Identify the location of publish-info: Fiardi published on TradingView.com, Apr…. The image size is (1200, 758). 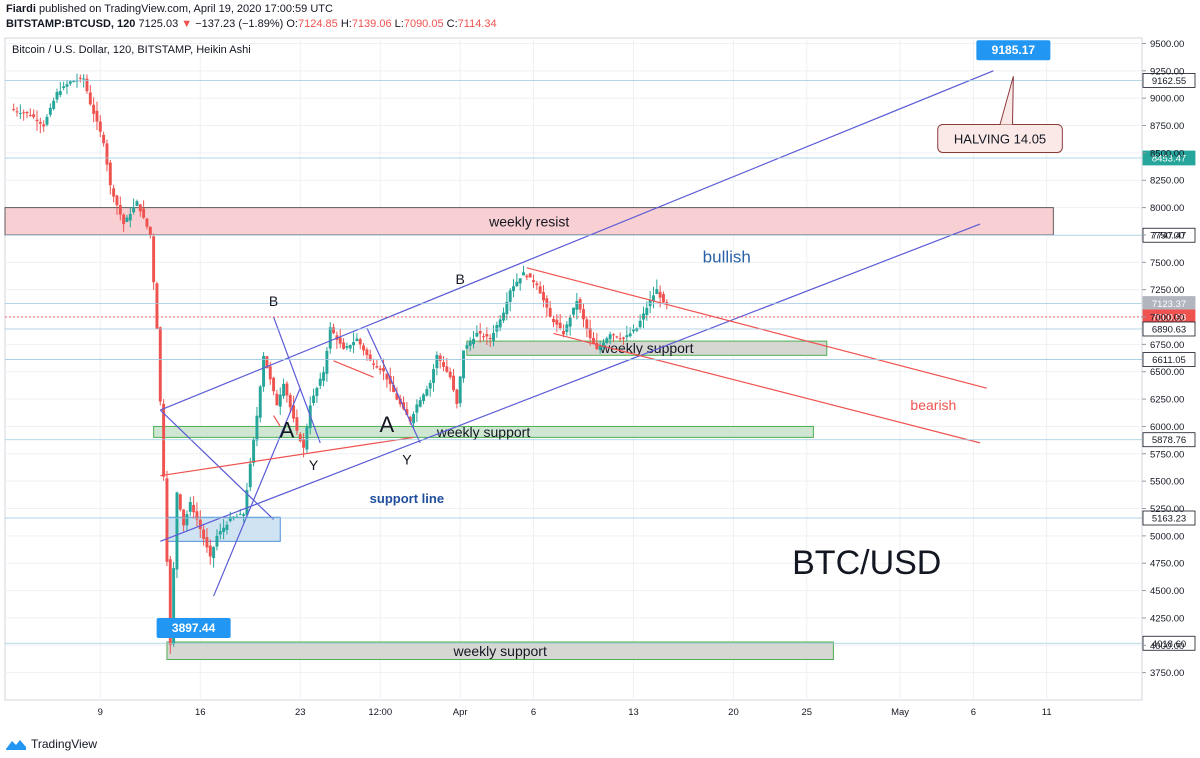
(169, 9).